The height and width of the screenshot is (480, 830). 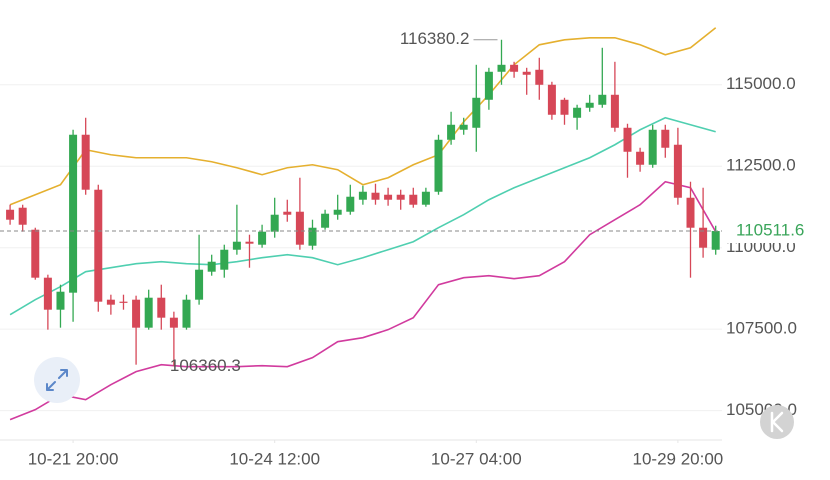 I want to click on min-price-label: 106360.3, so click(x=205, y=365).